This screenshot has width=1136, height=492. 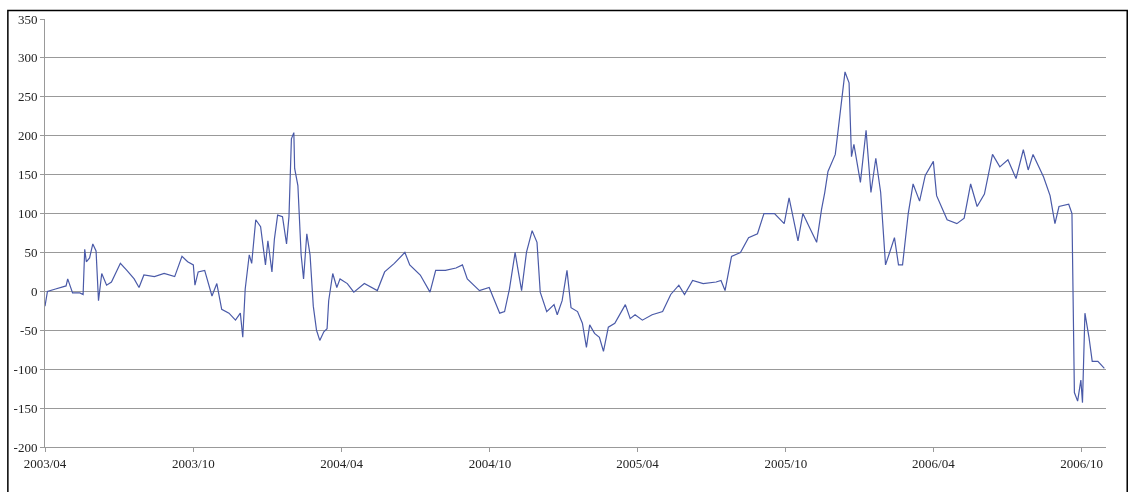 I want to click on x-tick-label: 2004/04, so click(x=342, y=463).